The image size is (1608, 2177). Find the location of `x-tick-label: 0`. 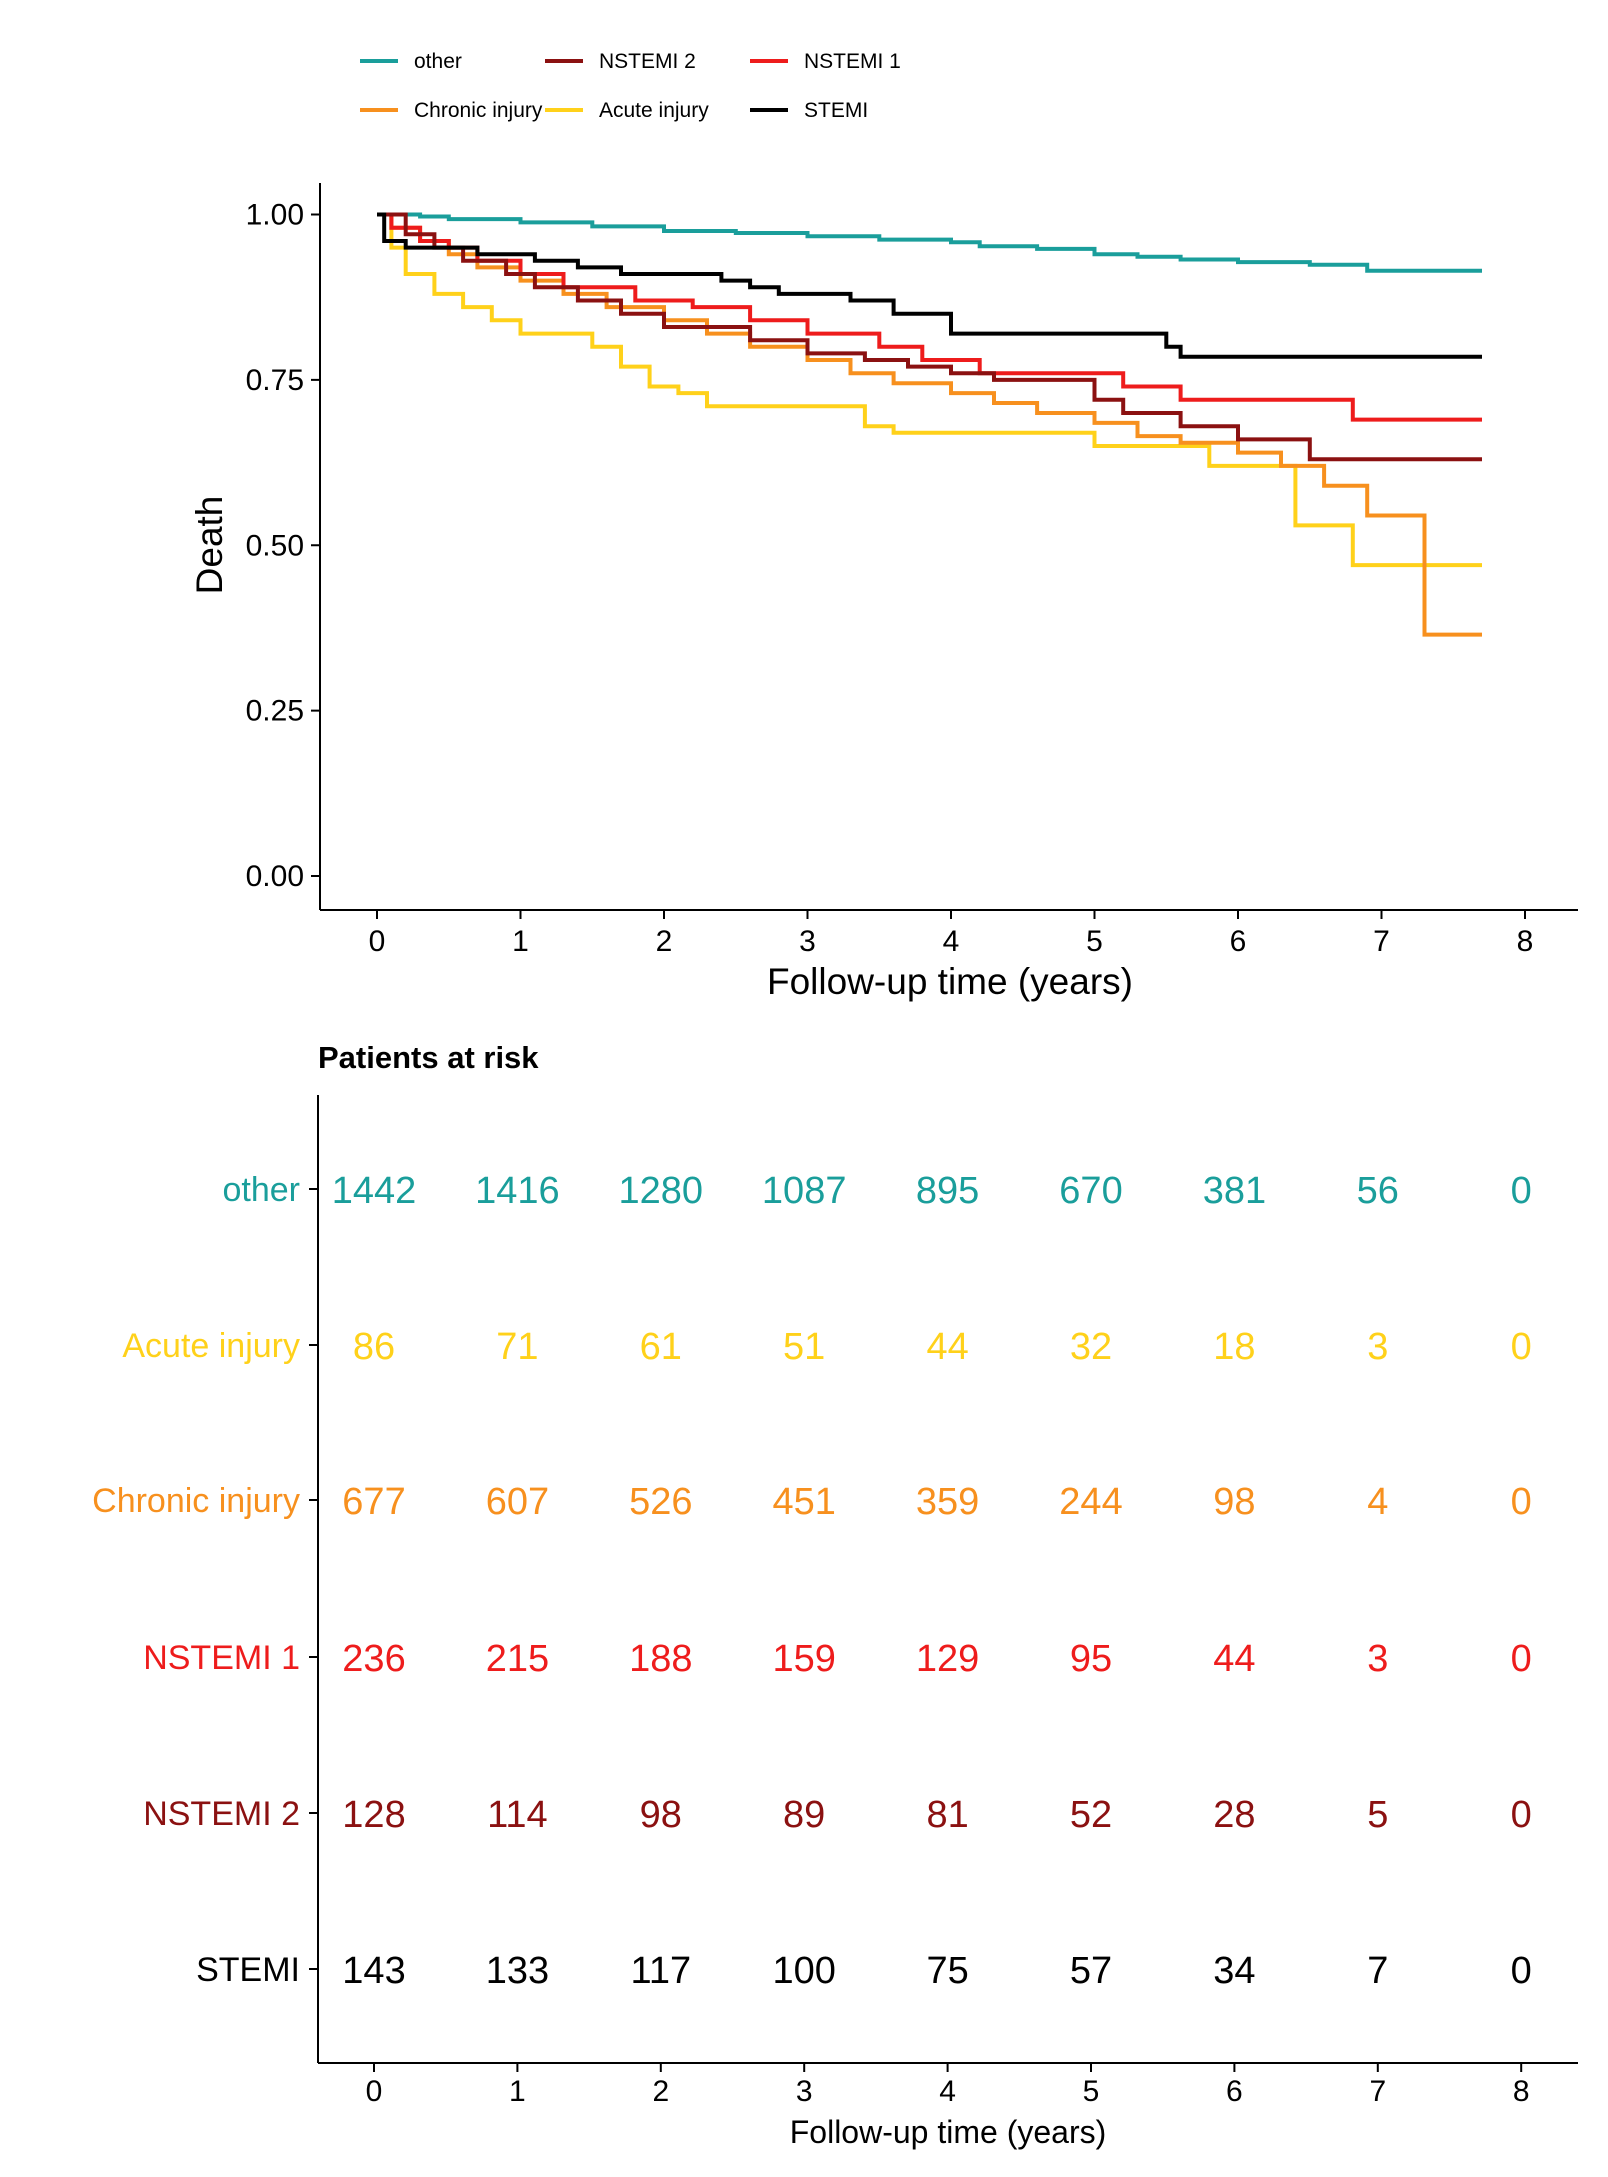

x-tick-label: 0 is located at coordinates (377, 941).